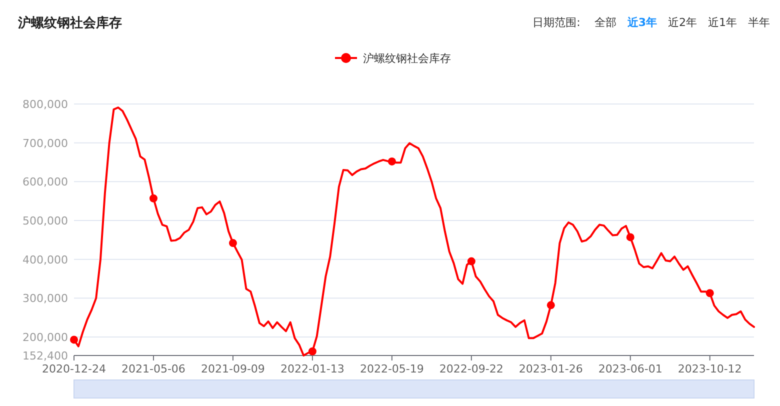 The width and height of the screenshot is (780, 406). I want to click on x-tick-label: 2021-05-06, so click(154, 369).